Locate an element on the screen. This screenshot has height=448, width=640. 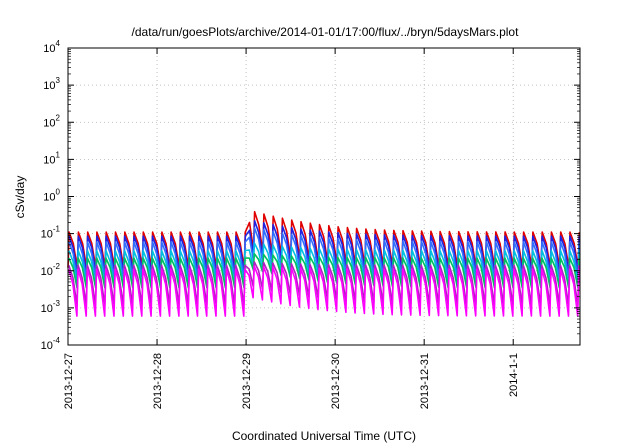
y-tick-label: 10⁻³ is located at coordinates (51, 307).